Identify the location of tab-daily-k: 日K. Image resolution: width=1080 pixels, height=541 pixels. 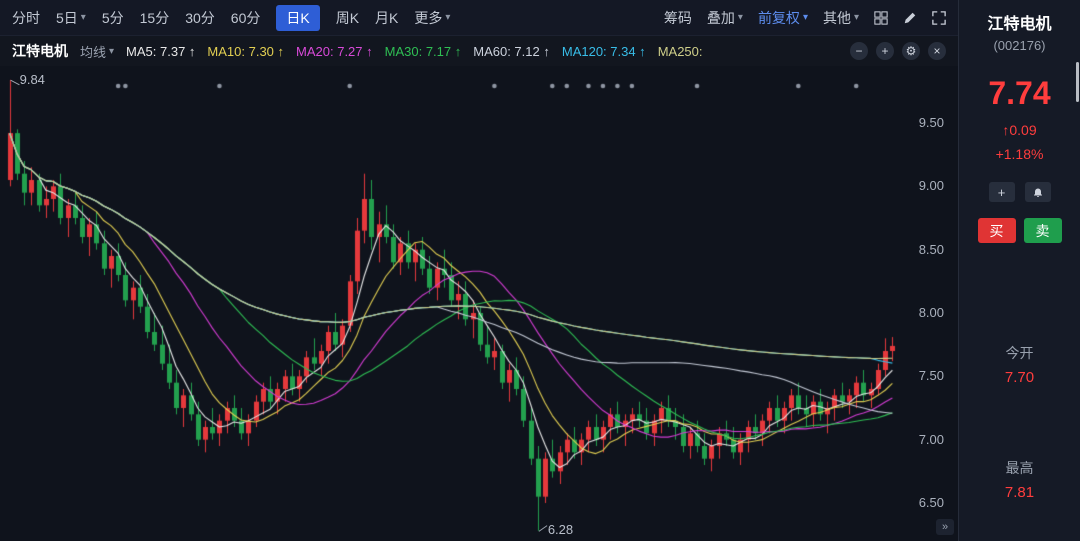
(298, 17).